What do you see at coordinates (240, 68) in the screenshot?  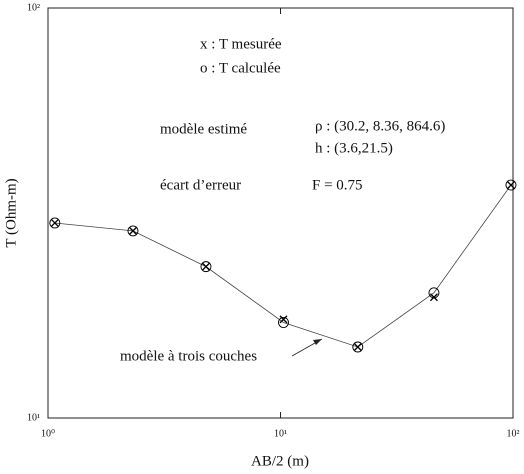 I see `legend-label: o : T calculée` at bounding box center [240, 68].